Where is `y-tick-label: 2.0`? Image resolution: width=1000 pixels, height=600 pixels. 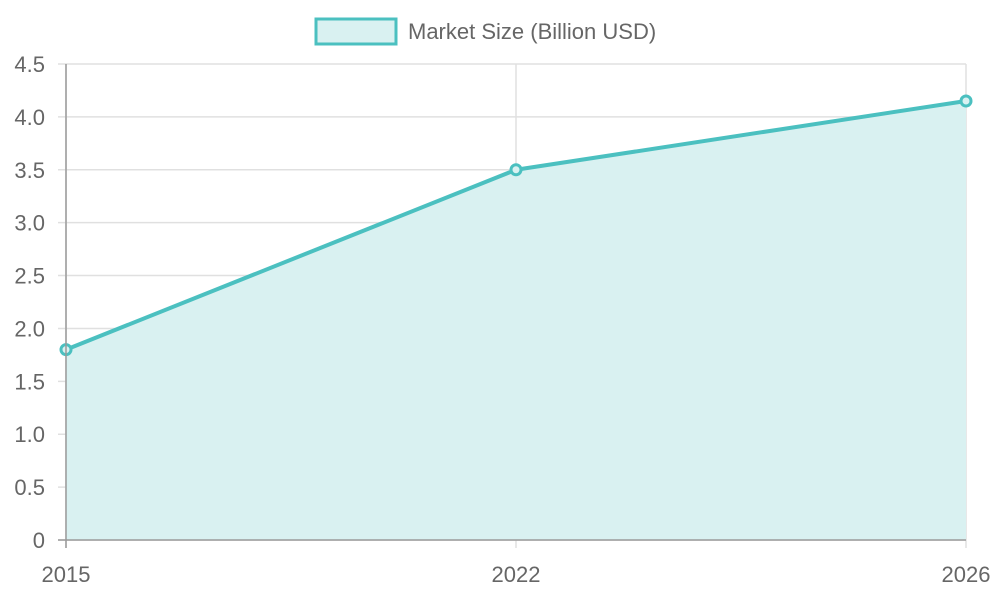 y-tick-label: 2.0 is located at coordinates (29, 328).